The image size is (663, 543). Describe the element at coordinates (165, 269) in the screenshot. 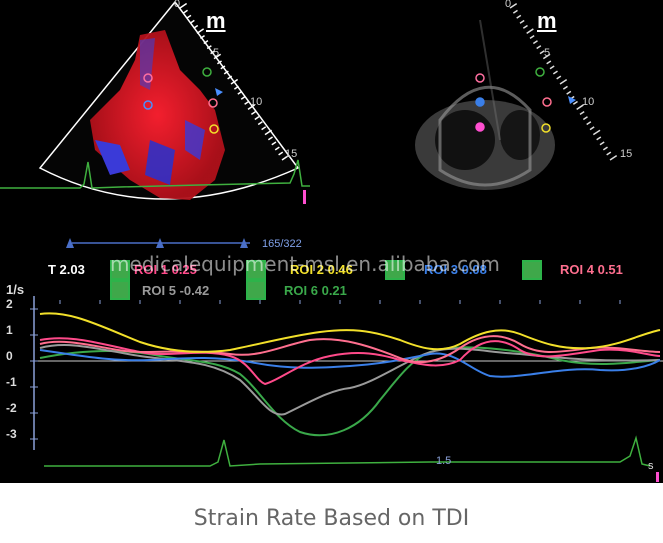

I see `roi-1-label: ROI 1 0.25` at that location.